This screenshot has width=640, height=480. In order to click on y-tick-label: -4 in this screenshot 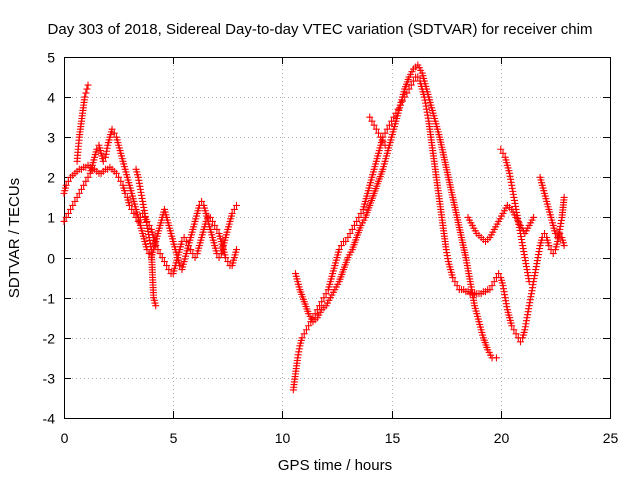, I will do `click(49, 419)`.